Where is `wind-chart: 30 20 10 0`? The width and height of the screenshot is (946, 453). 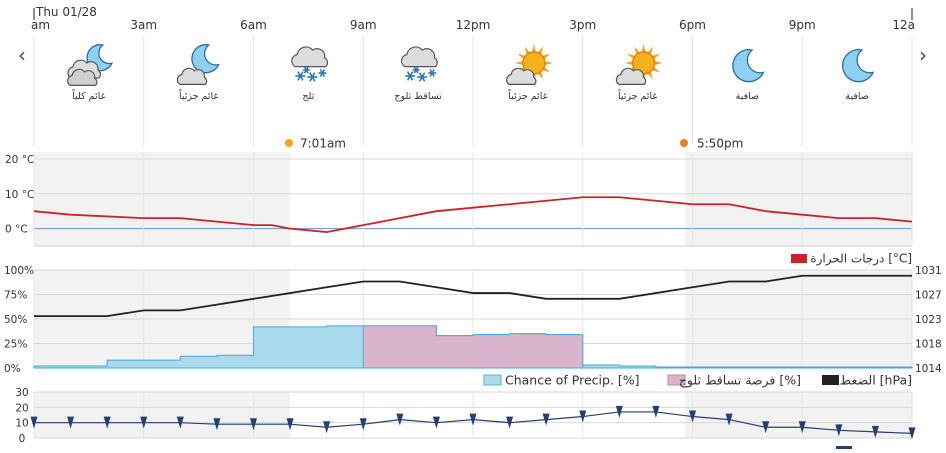
wind-chart: 30 20 10 0 is located at coordinates (465, 418).